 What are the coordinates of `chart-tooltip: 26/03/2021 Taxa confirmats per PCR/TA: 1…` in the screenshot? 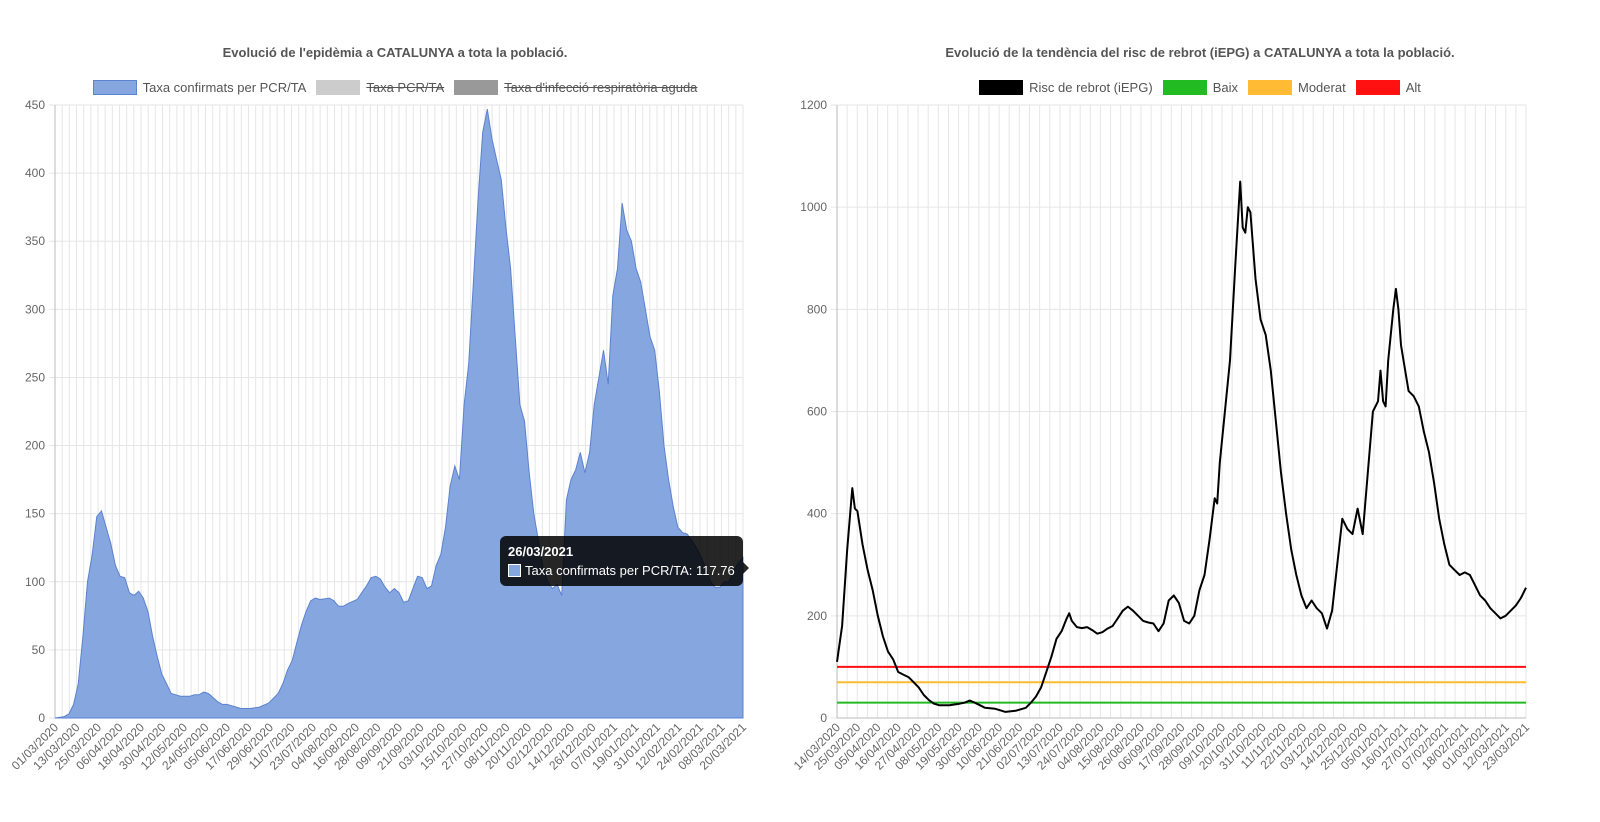 It's located at (624, 561).